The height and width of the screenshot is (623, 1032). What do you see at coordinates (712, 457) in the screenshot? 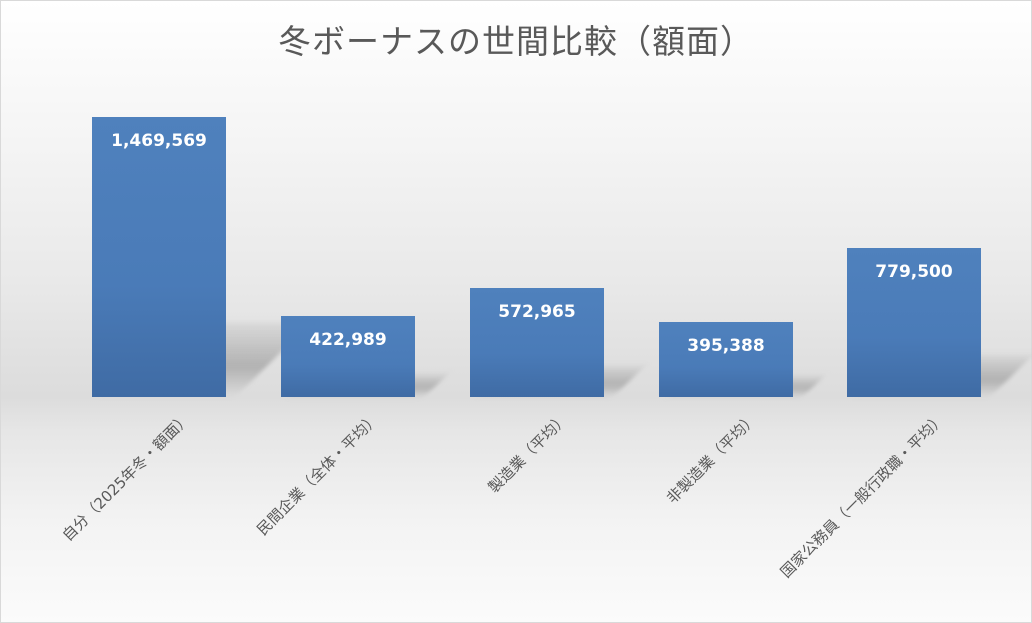
I see `category-label: 非製造業（平均）` at bounding box center [712, 457].